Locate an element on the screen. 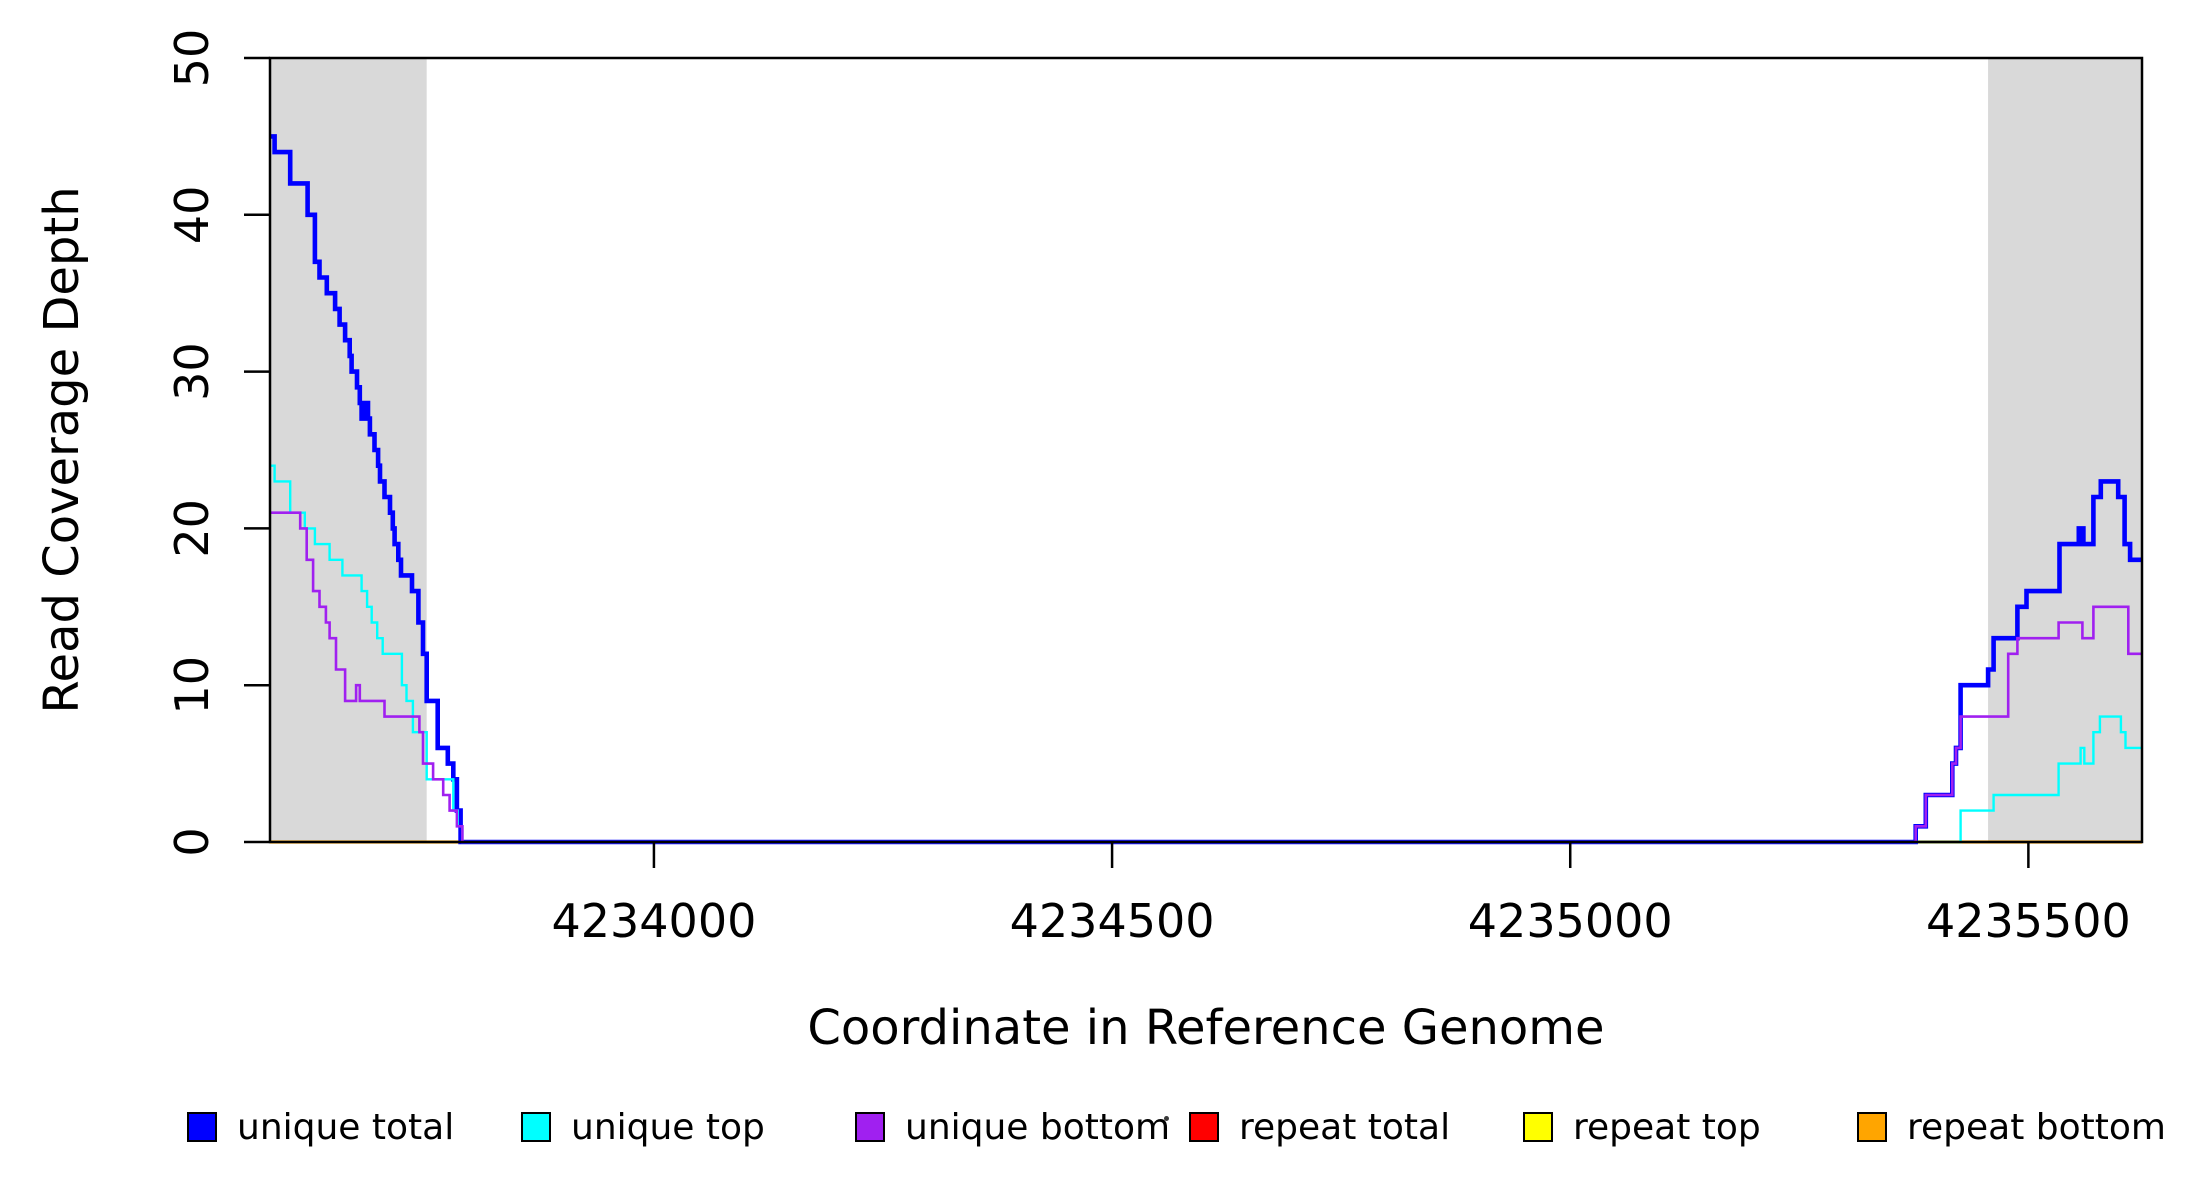  legend-swatch-repeat-bottom is located at coordinates (1872, 1127).